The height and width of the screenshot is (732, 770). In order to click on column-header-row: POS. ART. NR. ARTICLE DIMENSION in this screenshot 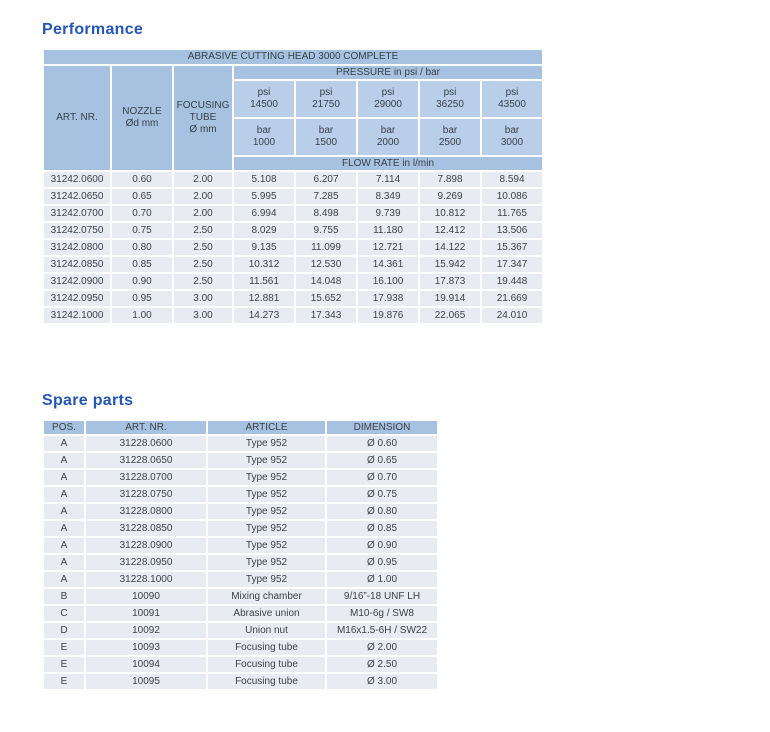, I will do `click(240, 427)`.